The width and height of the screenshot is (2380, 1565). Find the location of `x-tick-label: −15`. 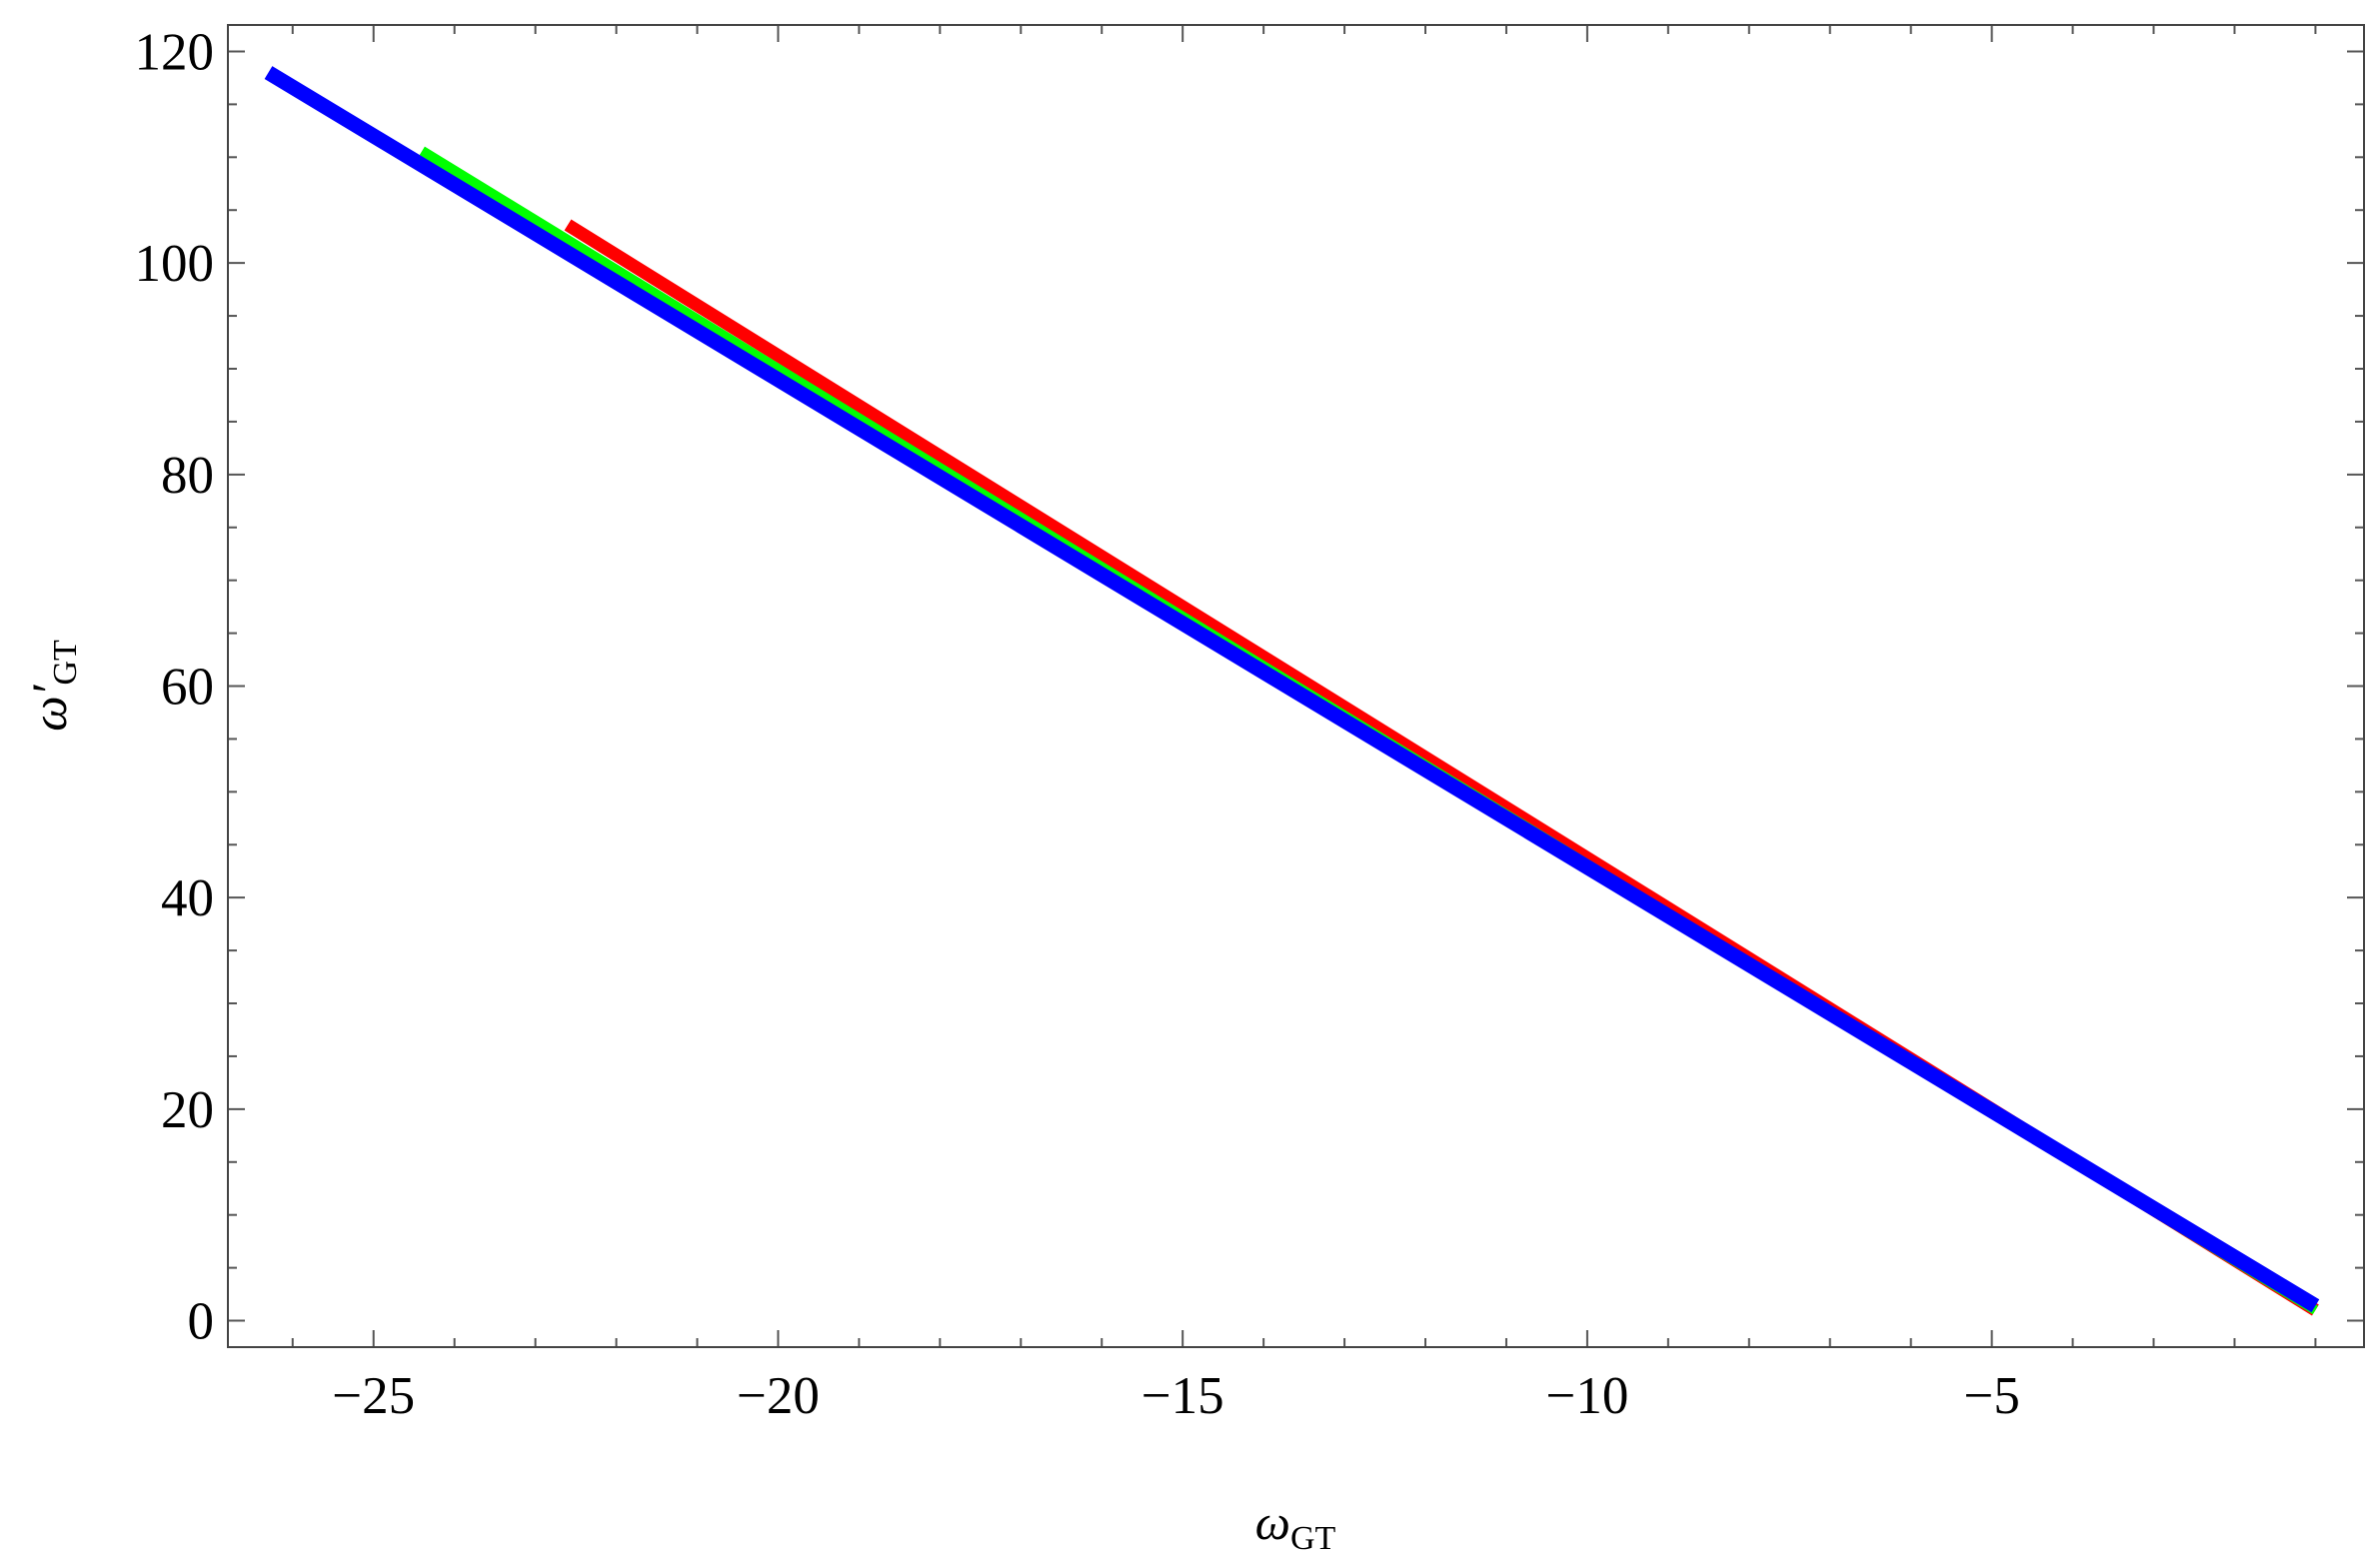

x-tick-label: −15 is located at coordinates (1183, 1396).